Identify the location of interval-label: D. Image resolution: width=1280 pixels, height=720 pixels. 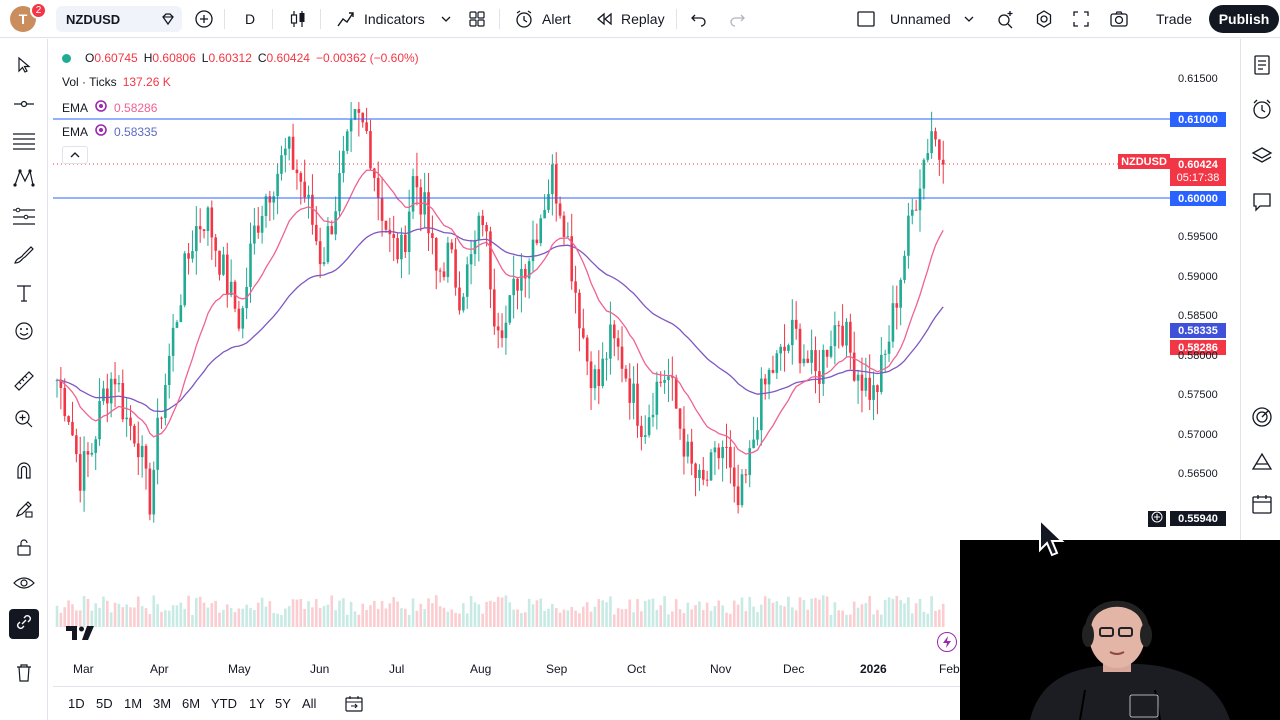
(250, 19).